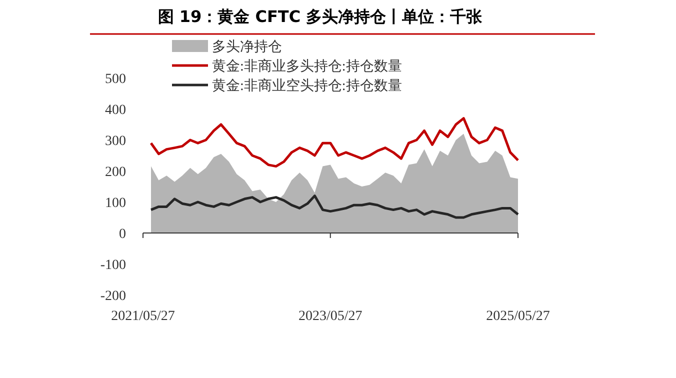 The width and height of the screenshot is (676, 378). I want to click on y-tick-label: 400, so click(115, 110).